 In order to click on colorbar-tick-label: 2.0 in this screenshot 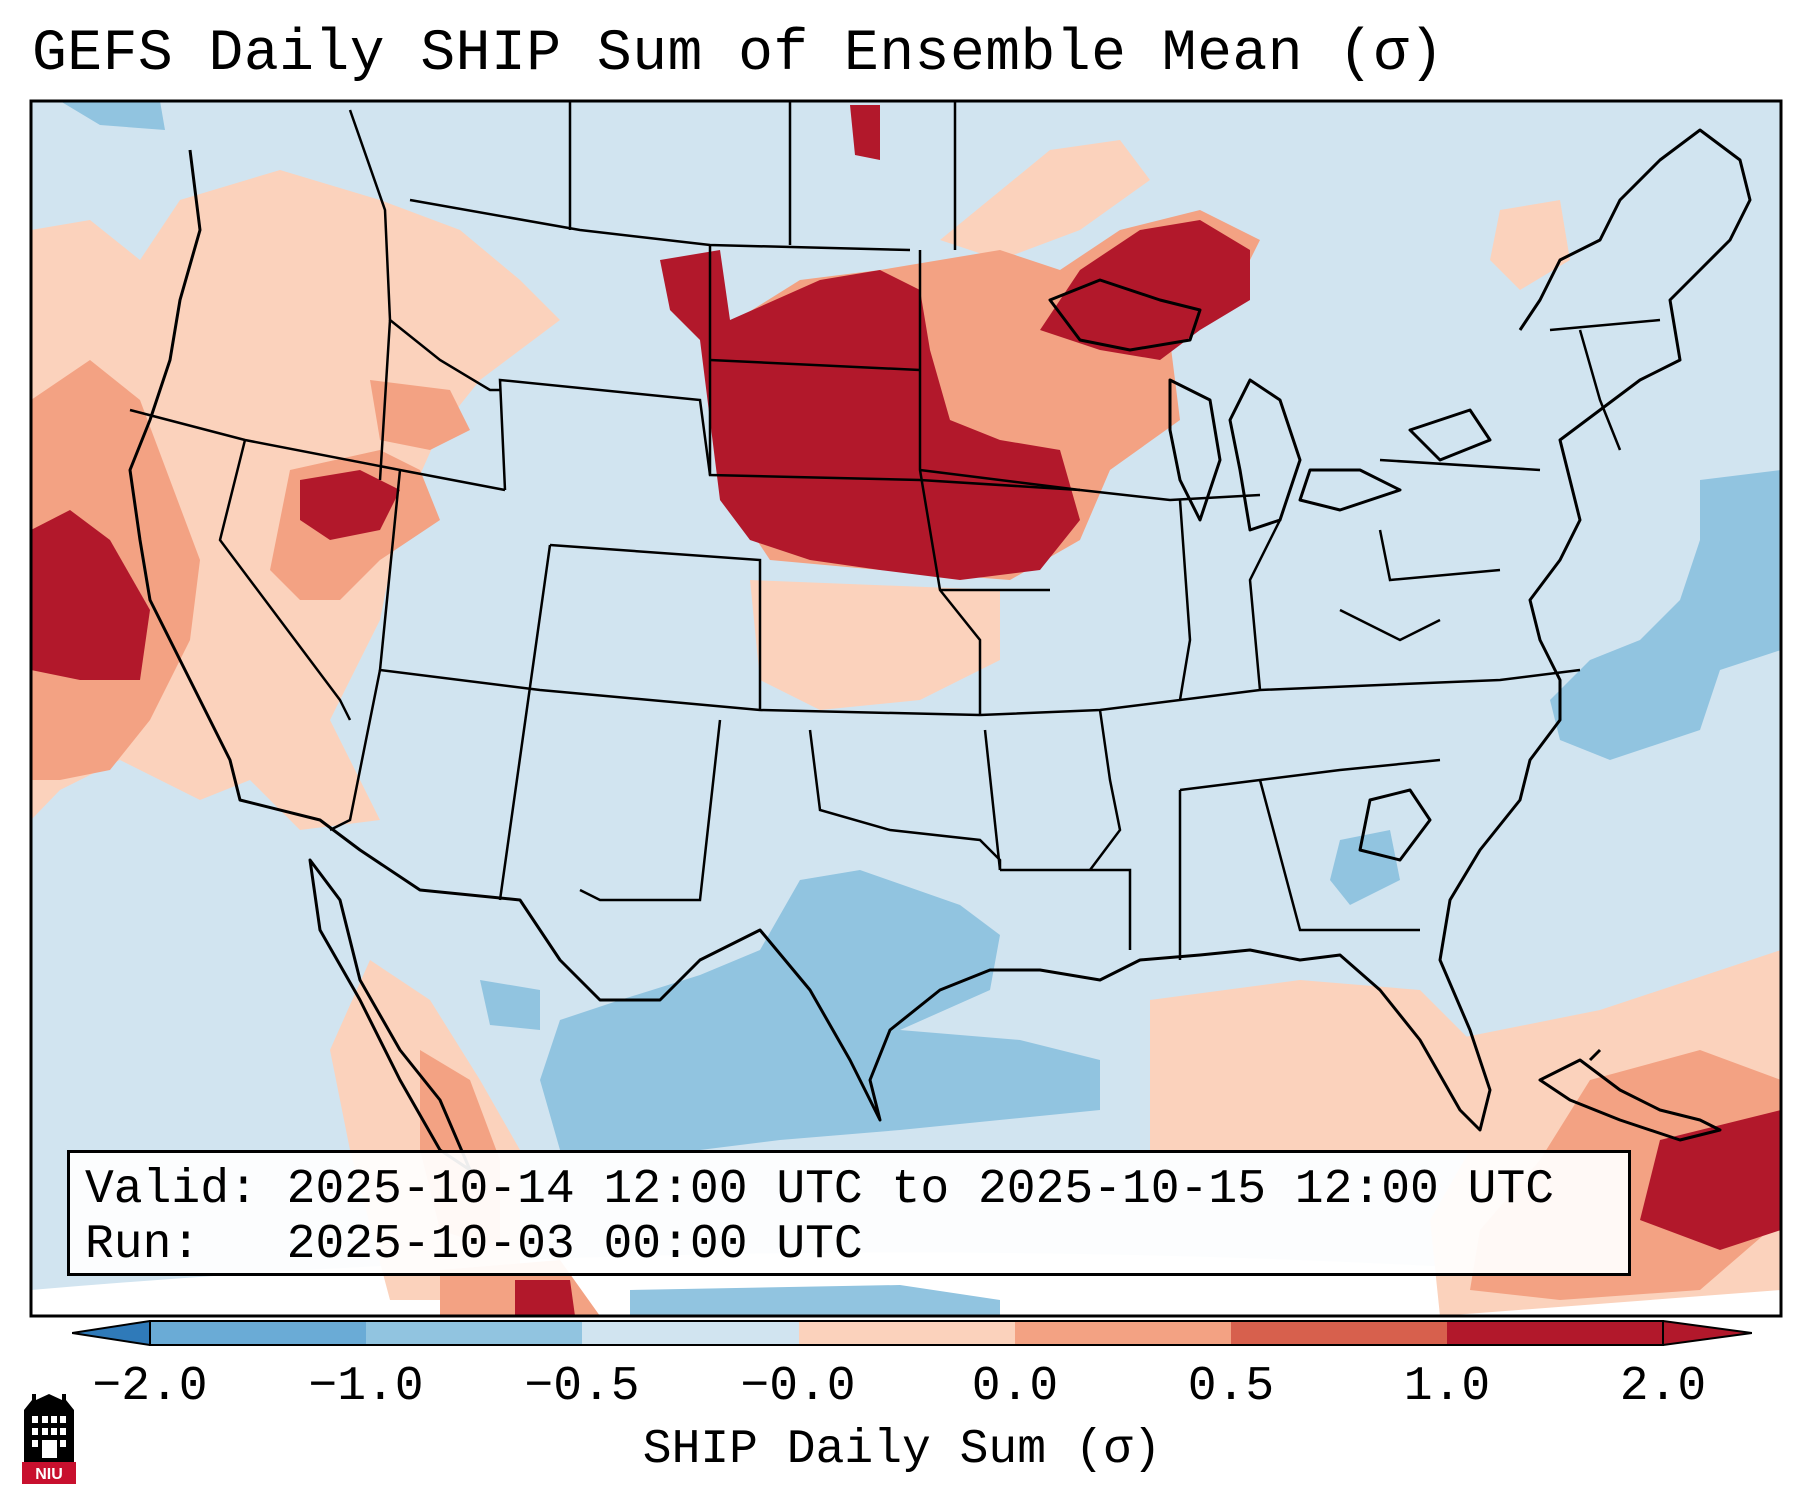, I will do `click(1663, 1387)`.